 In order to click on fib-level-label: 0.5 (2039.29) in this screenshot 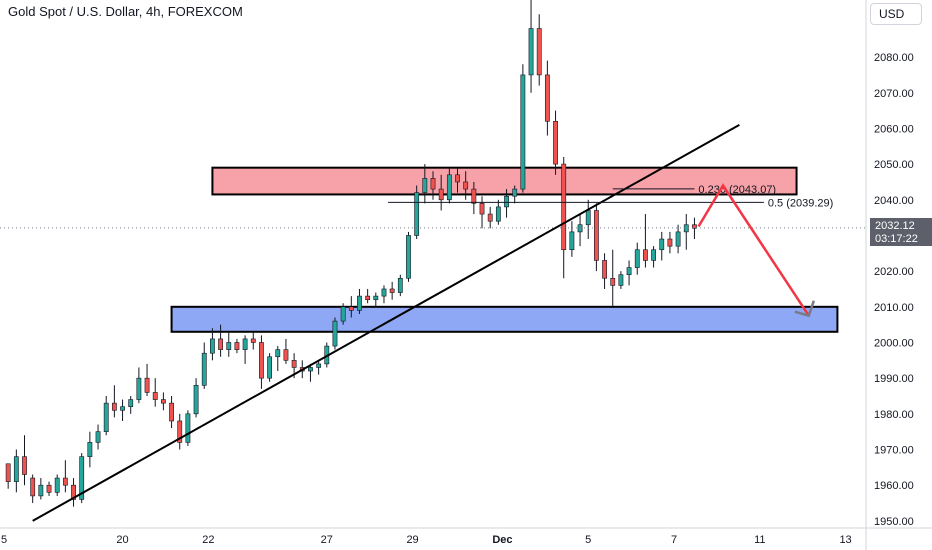, I will do `click(800, 203)`.